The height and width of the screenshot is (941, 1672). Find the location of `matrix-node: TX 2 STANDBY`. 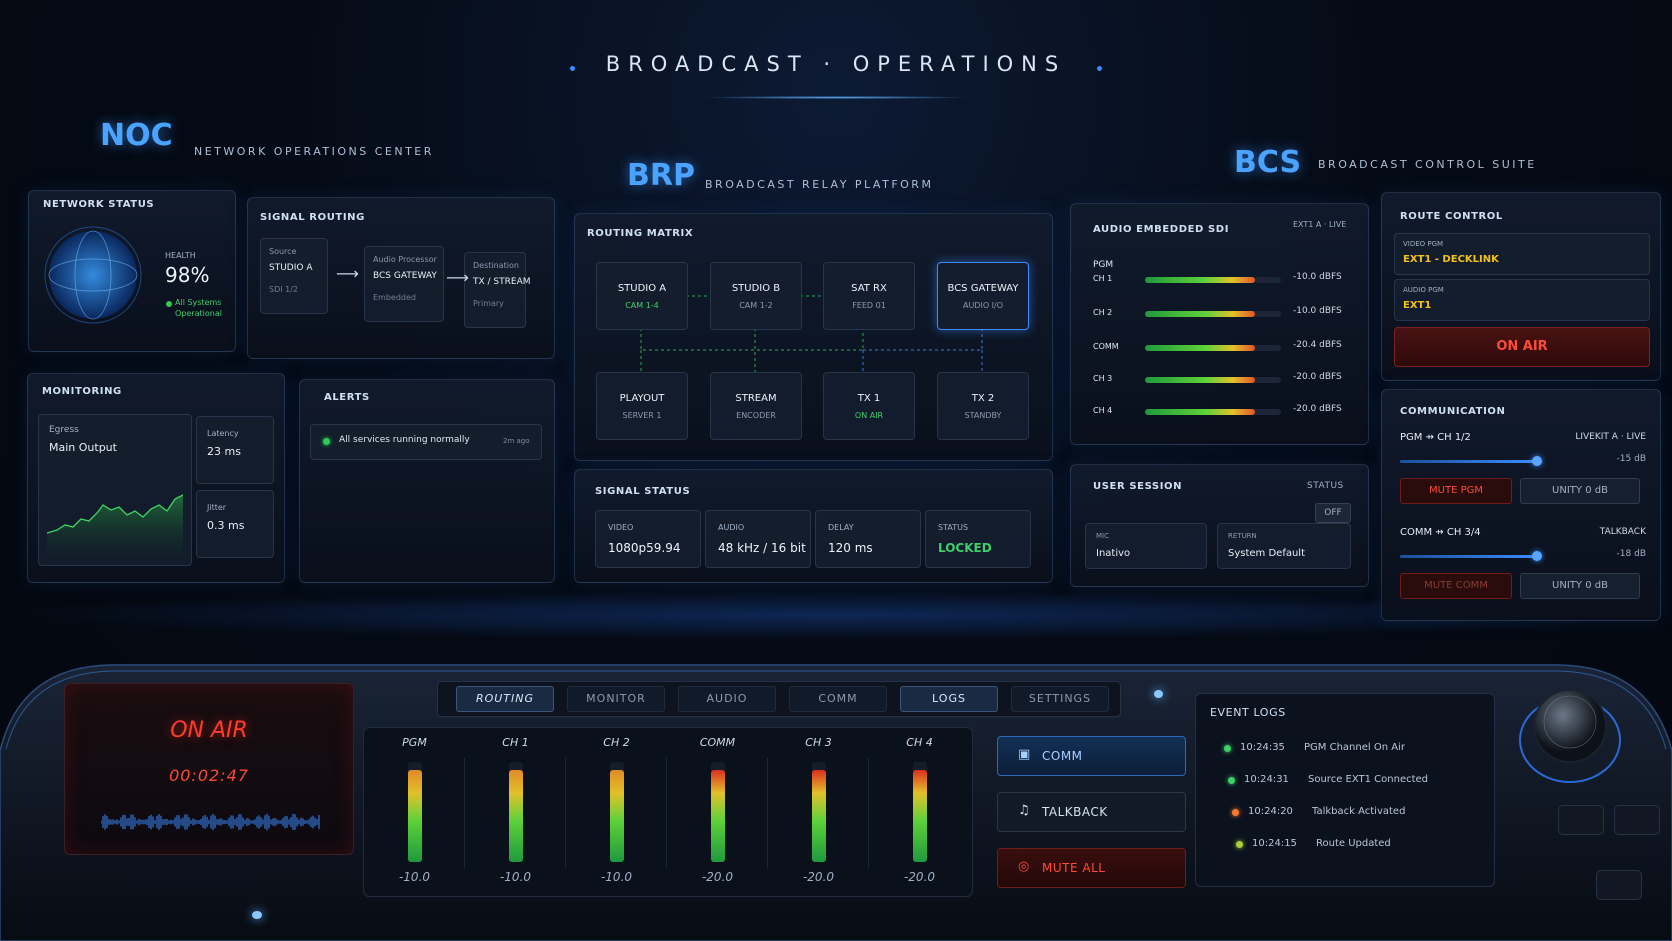

matrix-node: TX 2 STANDBY is located at coordinates (983, 406).